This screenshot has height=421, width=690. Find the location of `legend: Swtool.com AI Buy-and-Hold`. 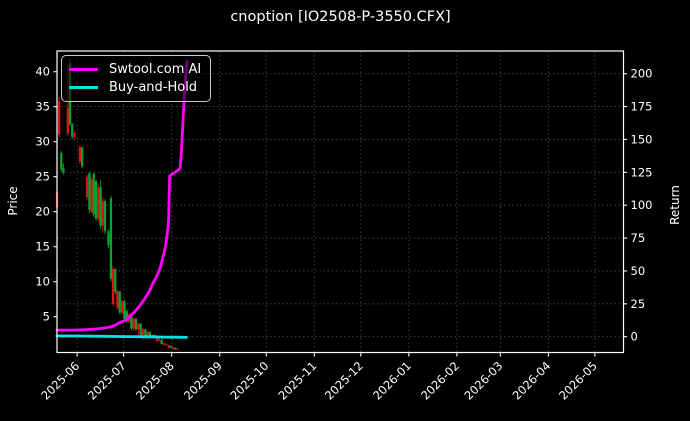

legend: Swtool.com AI Buy-and-Hold is located at coordinates (136, 78).